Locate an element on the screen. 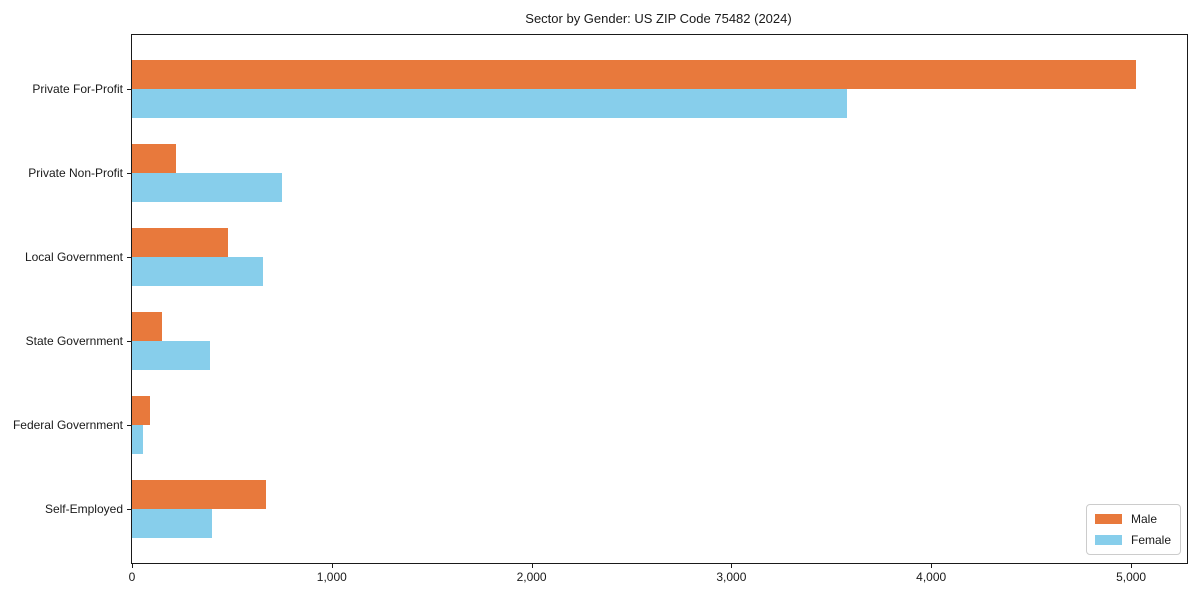  female-bar-private-non-profit is located at coordinates (207, 187).